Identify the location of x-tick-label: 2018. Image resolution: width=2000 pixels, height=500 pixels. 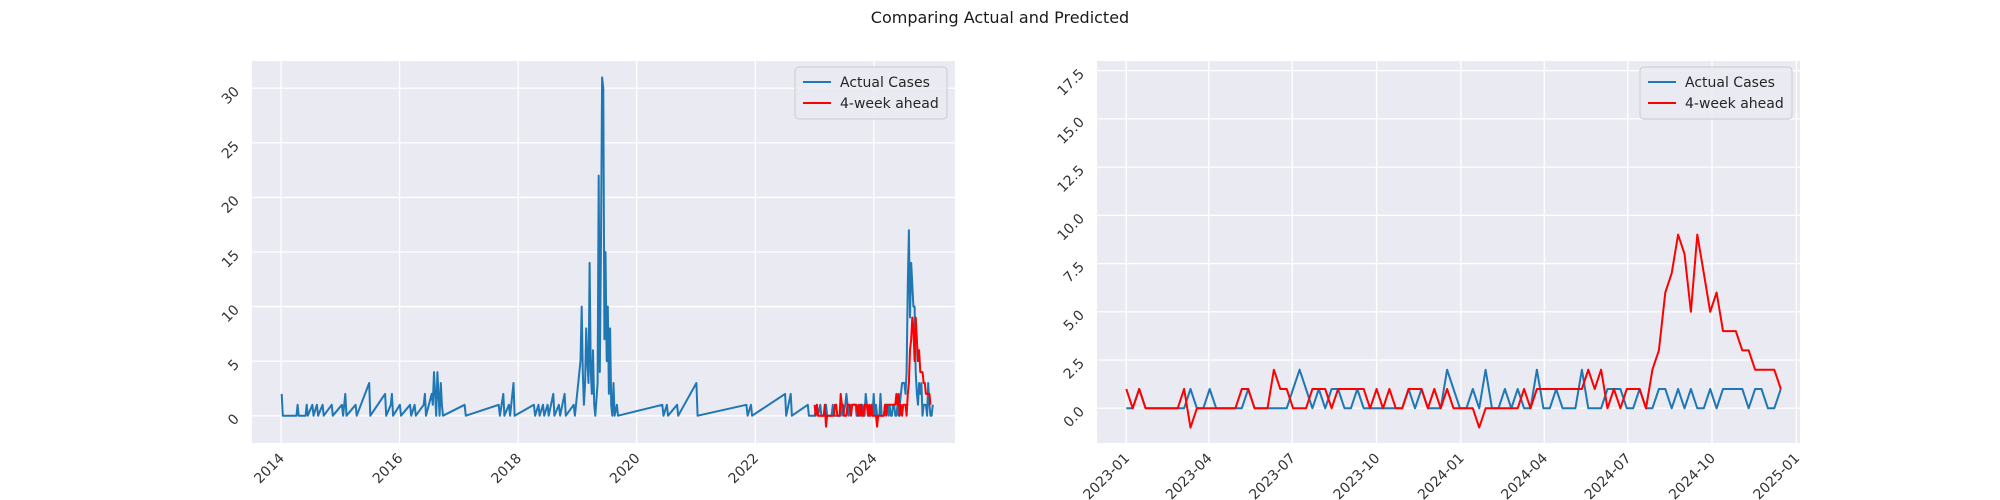
(507, 469).